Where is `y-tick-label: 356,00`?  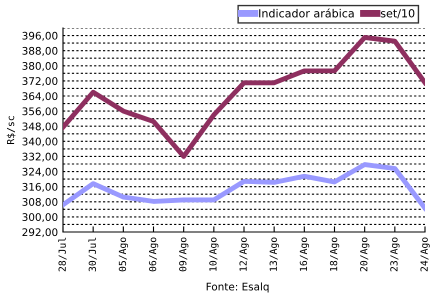 y-tick-label: 356,00 is located at coordinates (40, 111).